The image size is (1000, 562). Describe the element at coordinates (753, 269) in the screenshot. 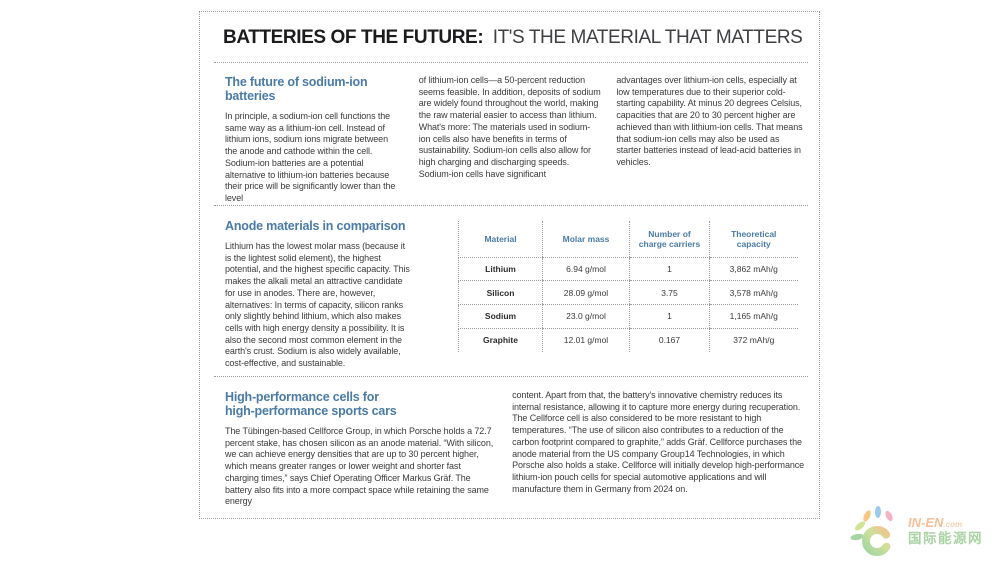

I see `cell-capacity: 3,862 mAh/g` at that location.